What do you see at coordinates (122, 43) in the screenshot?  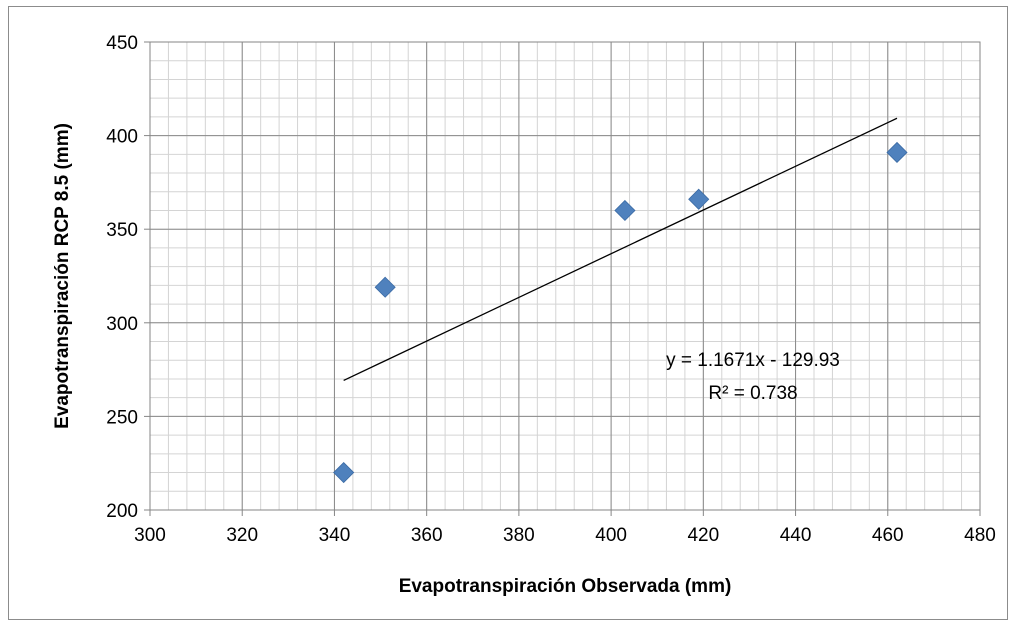 I see `y-tick-label: 450` at bounding box center [122, 43].